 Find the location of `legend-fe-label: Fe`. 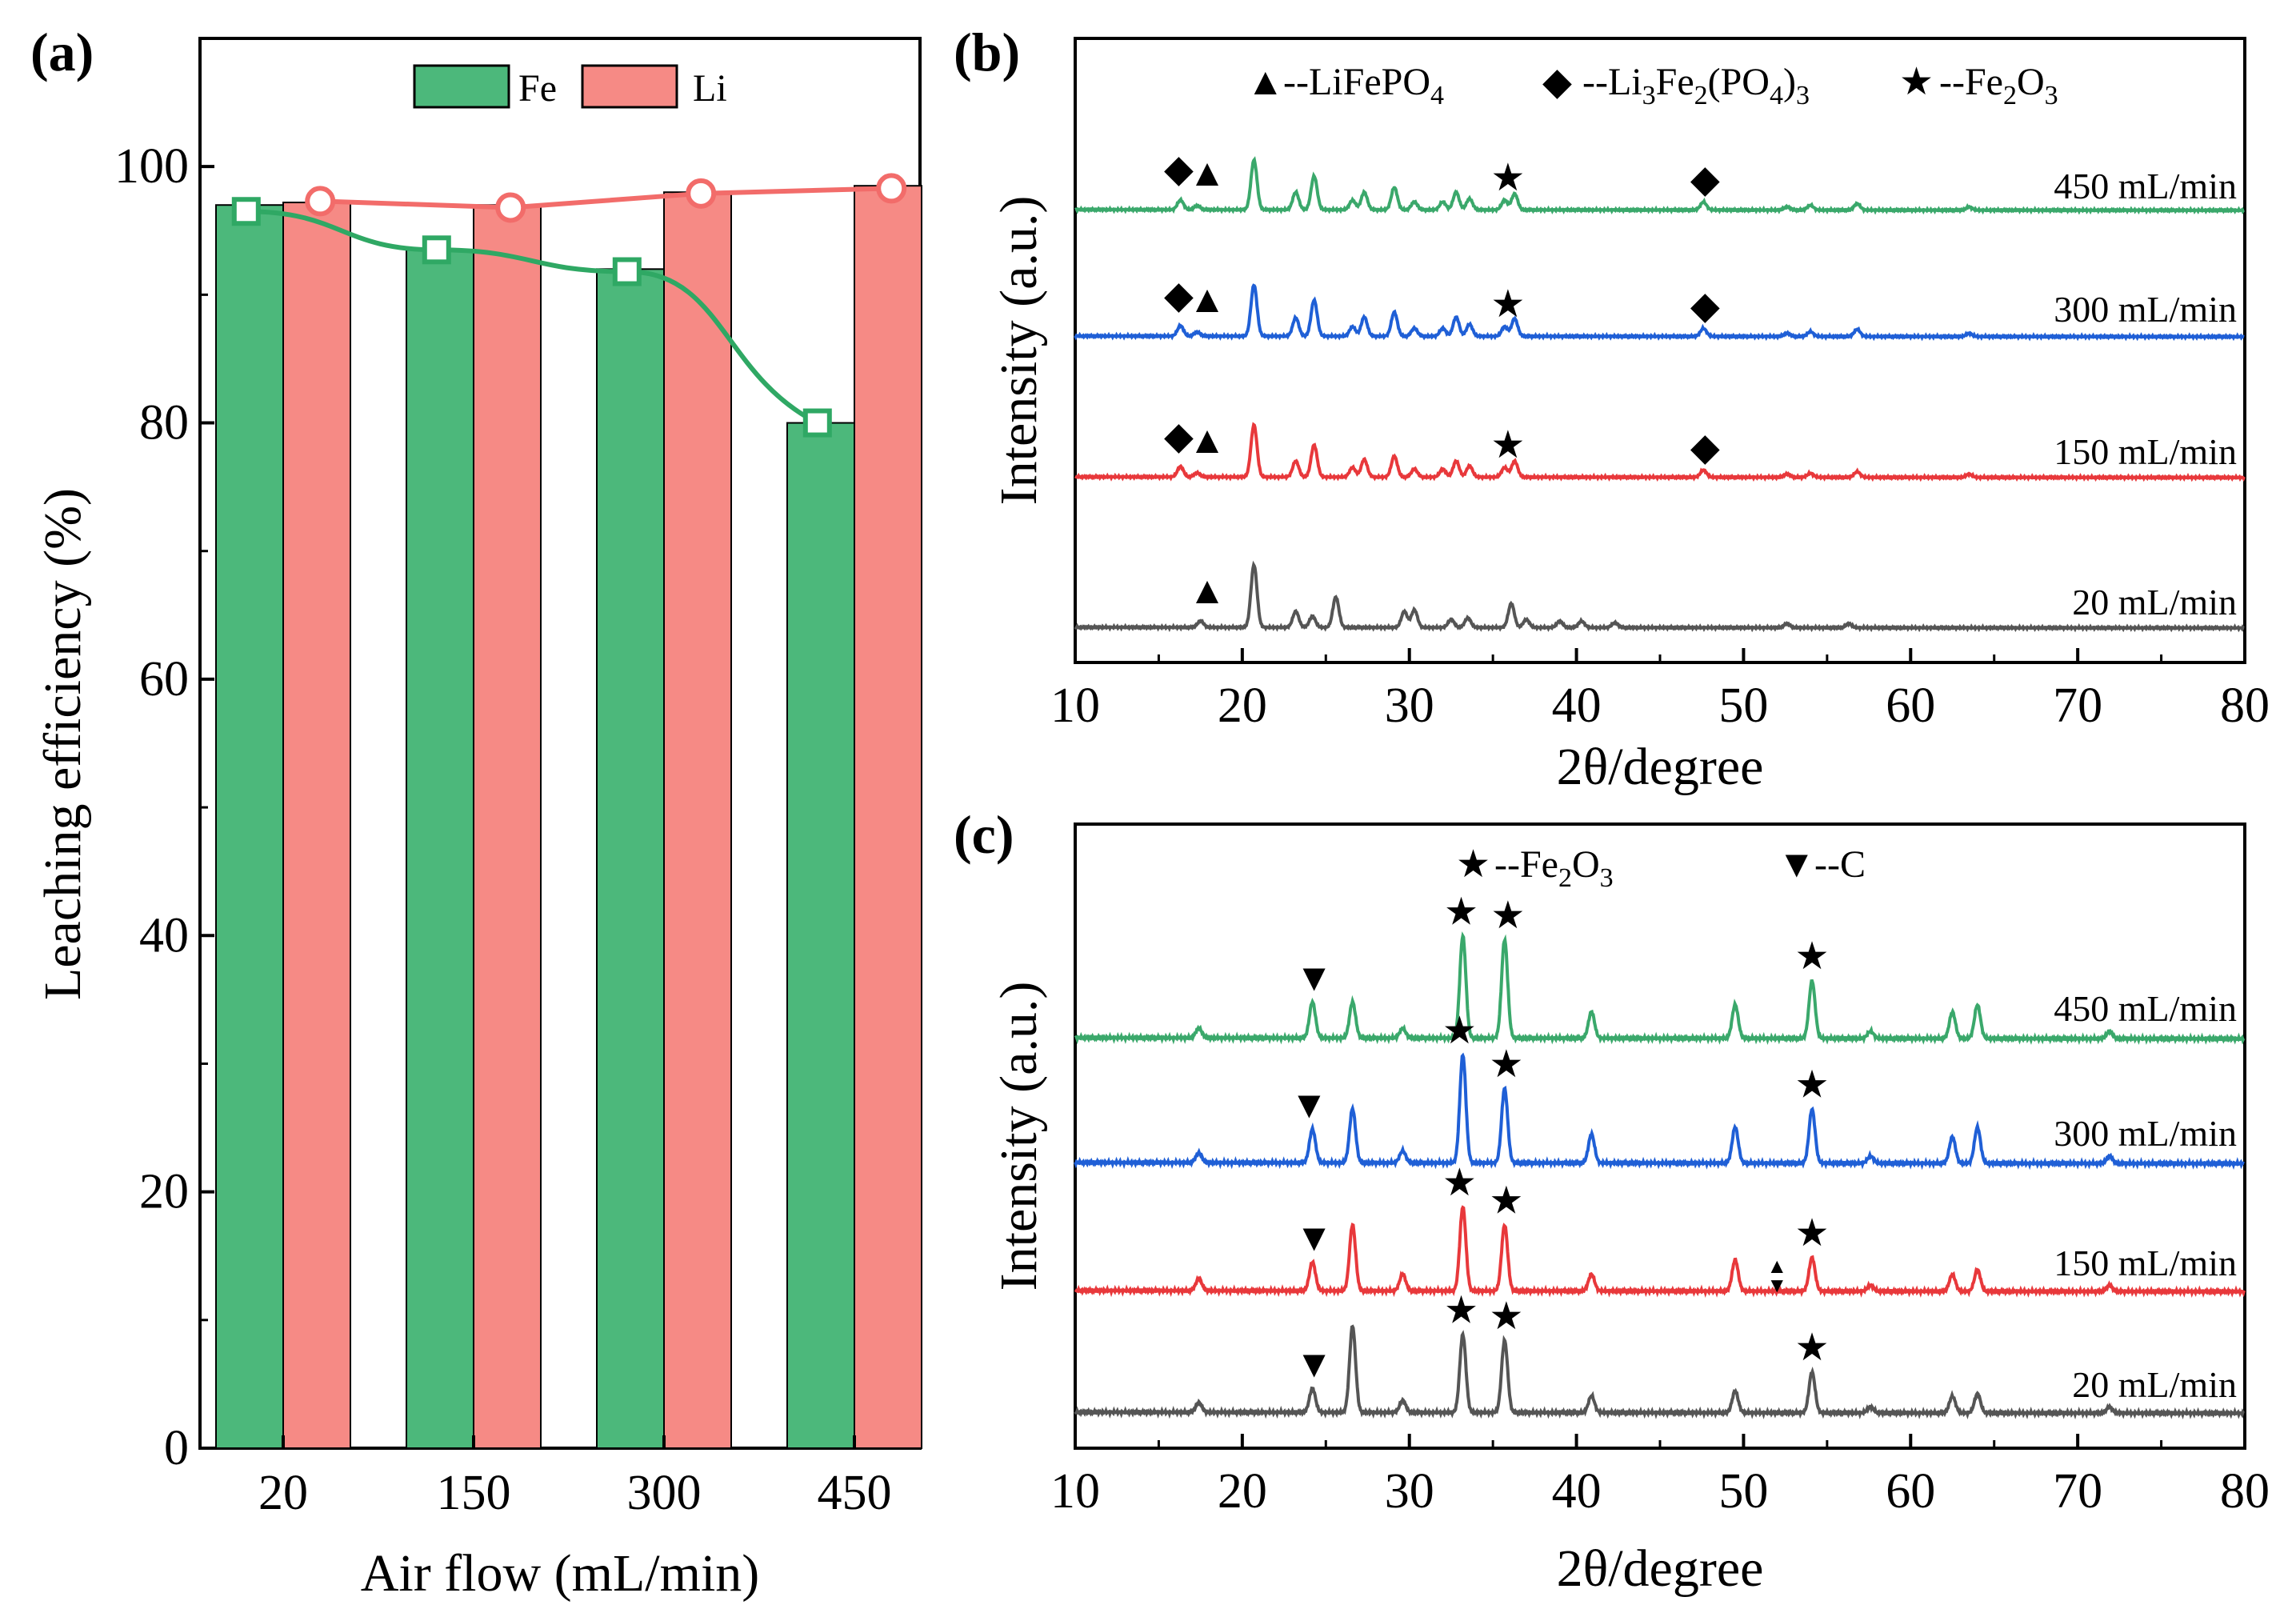

legend-fe-label: Fe is located at coordinates (537, 89).